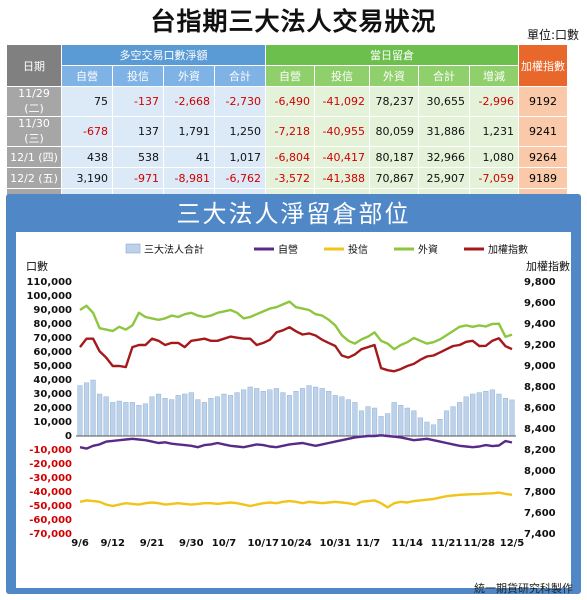  Describe the element at coordinates (548, 266) in the screenshot. I see `right-axis-unit: 加權指數` at that location.